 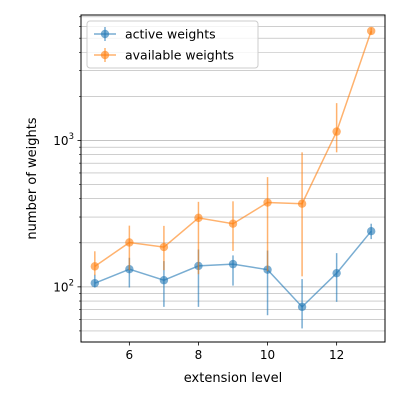 I want to click on legend: active weights available weights, so click(x=172, y=44).